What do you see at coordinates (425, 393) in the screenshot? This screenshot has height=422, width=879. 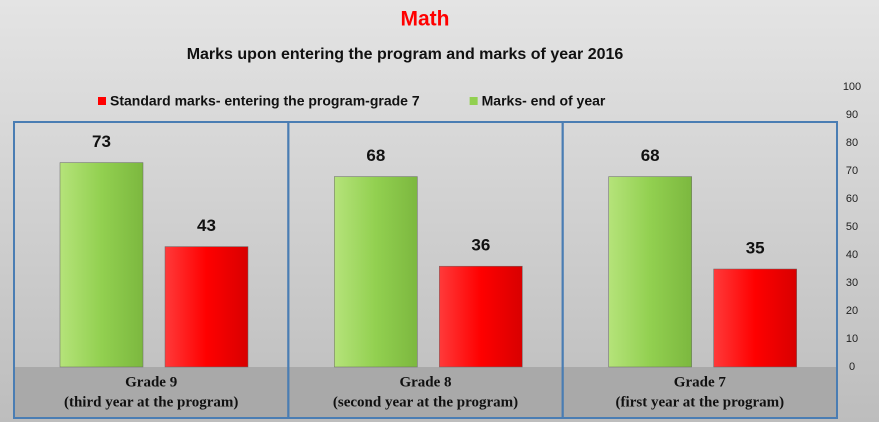 I see `label-strip` at bounding box center [425, 393].